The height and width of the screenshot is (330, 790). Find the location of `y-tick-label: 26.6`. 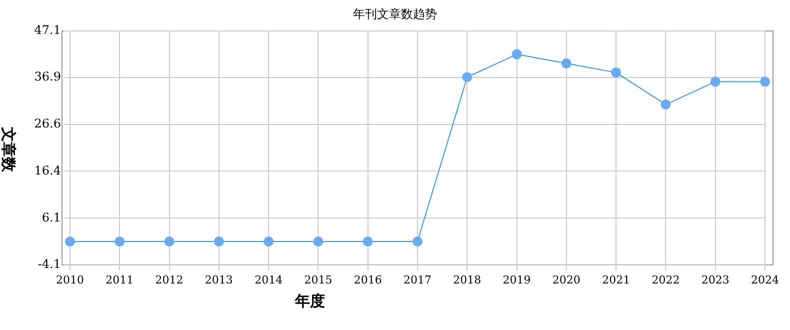

y-tick-label: 26.6 is located at coordinates (47, 123).